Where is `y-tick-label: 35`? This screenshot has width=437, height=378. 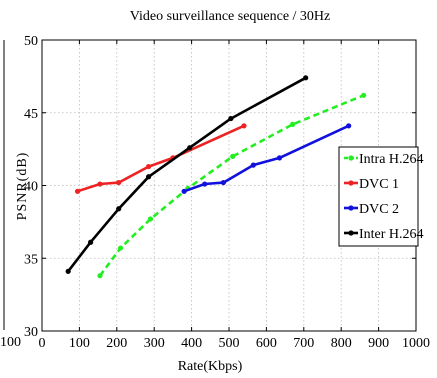 y-tick-label: 35 is located at coordinates (31, 259).